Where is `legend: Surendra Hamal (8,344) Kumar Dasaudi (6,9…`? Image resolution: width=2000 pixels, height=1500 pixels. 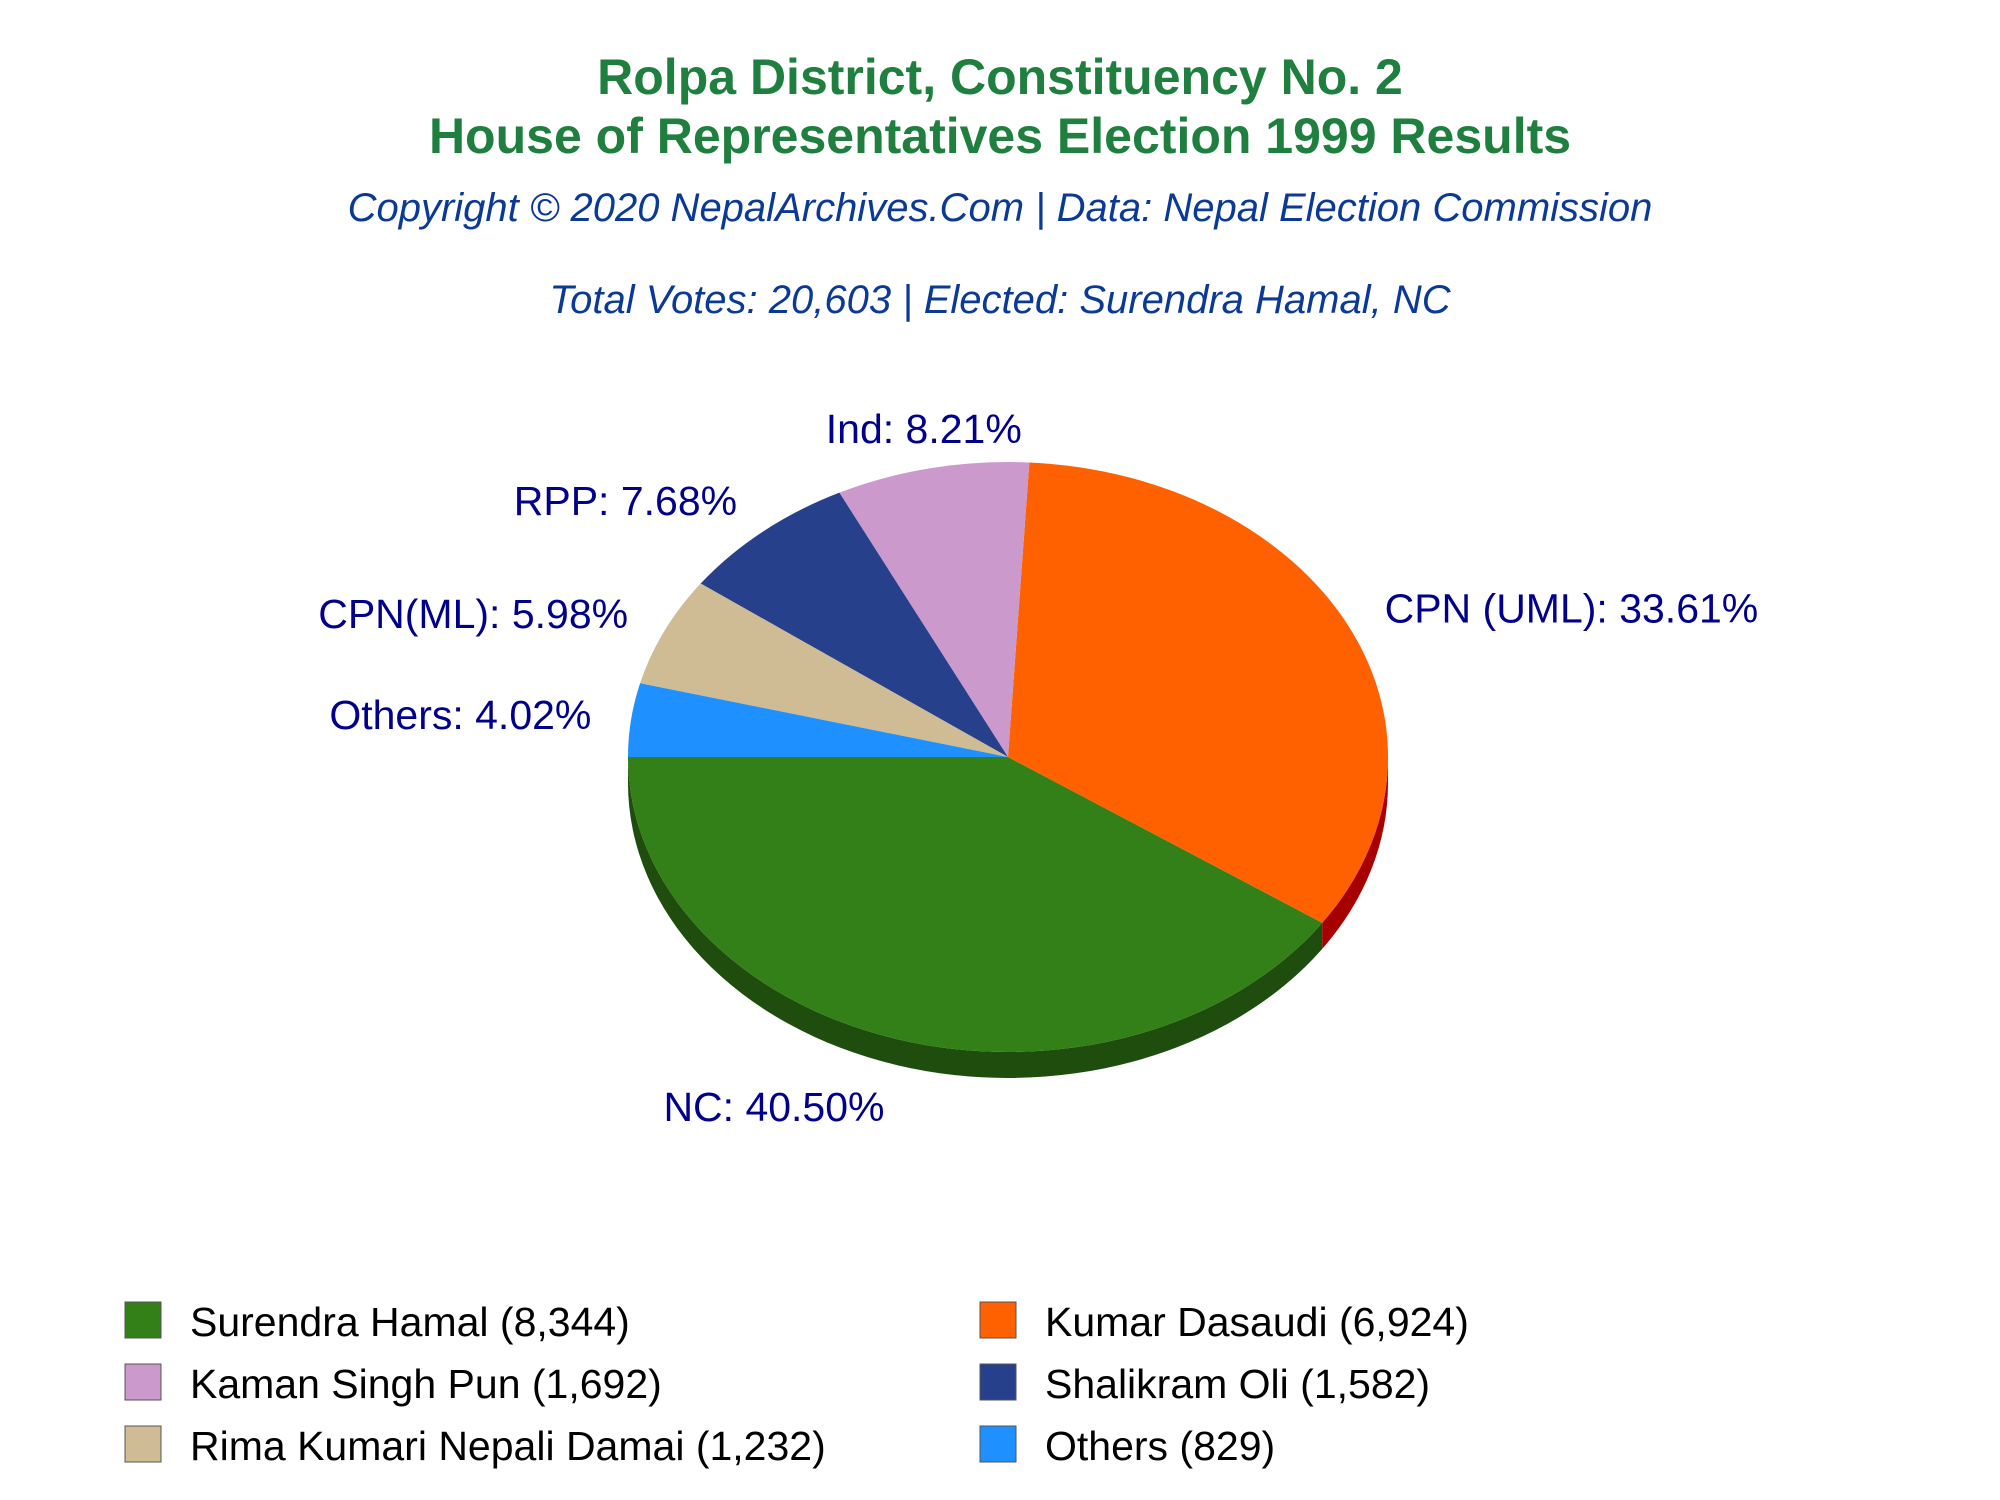
legend: Surendra Hamal (8,344) Kumar Dasaudi (6,9… is located at coordinates (796, 1384).